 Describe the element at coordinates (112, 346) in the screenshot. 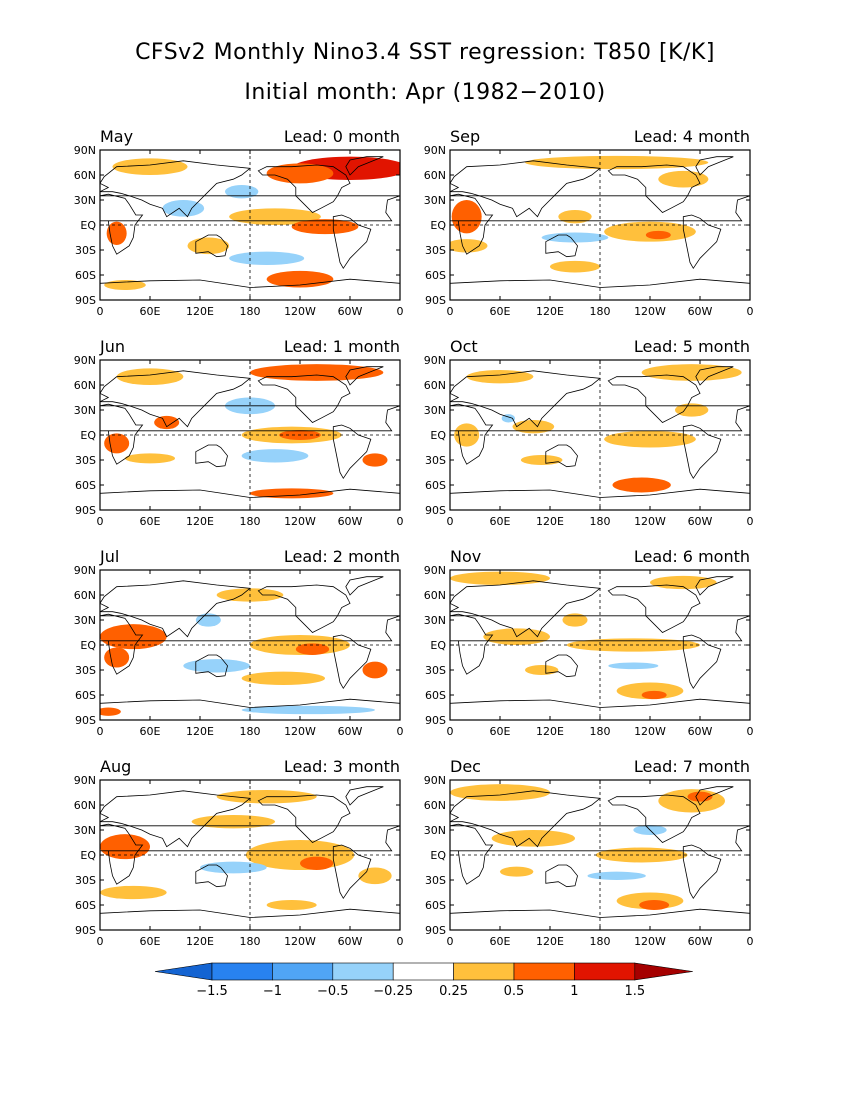

I see `panel-month: Jun` at that location.